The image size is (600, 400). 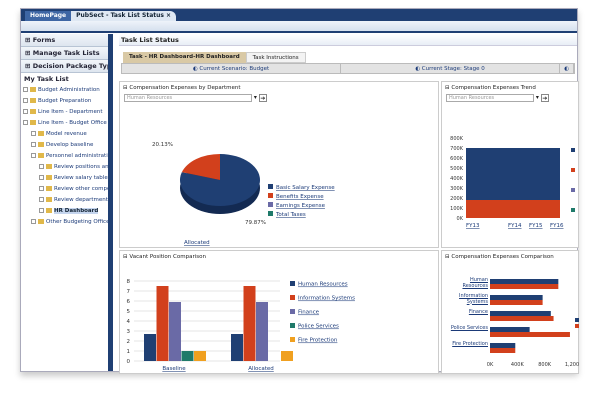 What do you see at coordinates (309, 313) in the screenshot?
I see `legend-item: Finance` at bounding box center [309, 313].